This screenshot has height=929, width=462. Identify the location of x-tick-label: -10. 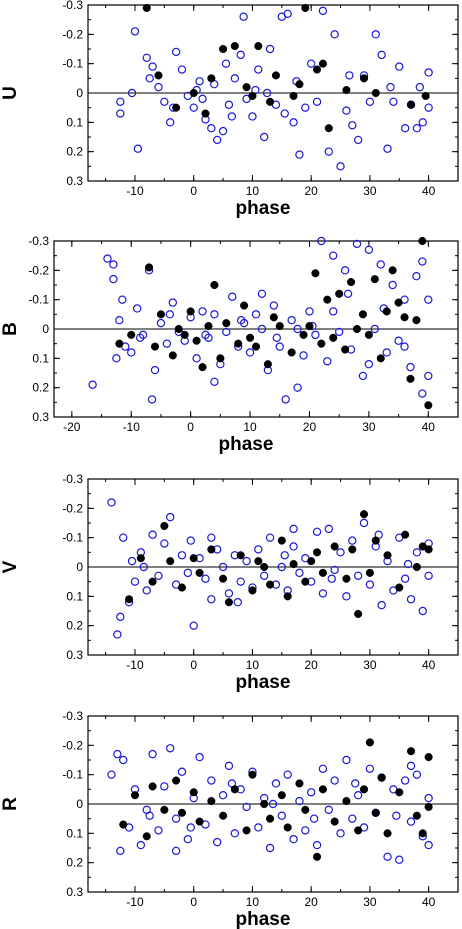
(135, 191).